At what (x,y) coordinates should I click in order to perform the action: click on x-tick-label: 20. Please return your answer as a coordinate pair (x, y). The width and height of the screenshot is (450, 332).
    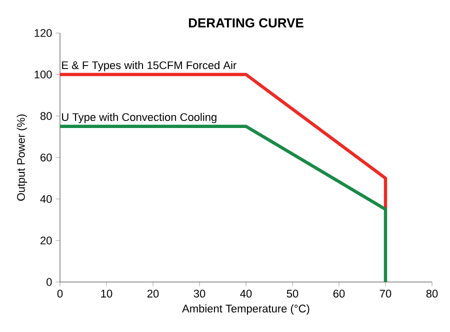
    Looking at the image, I should click on (153, 294).